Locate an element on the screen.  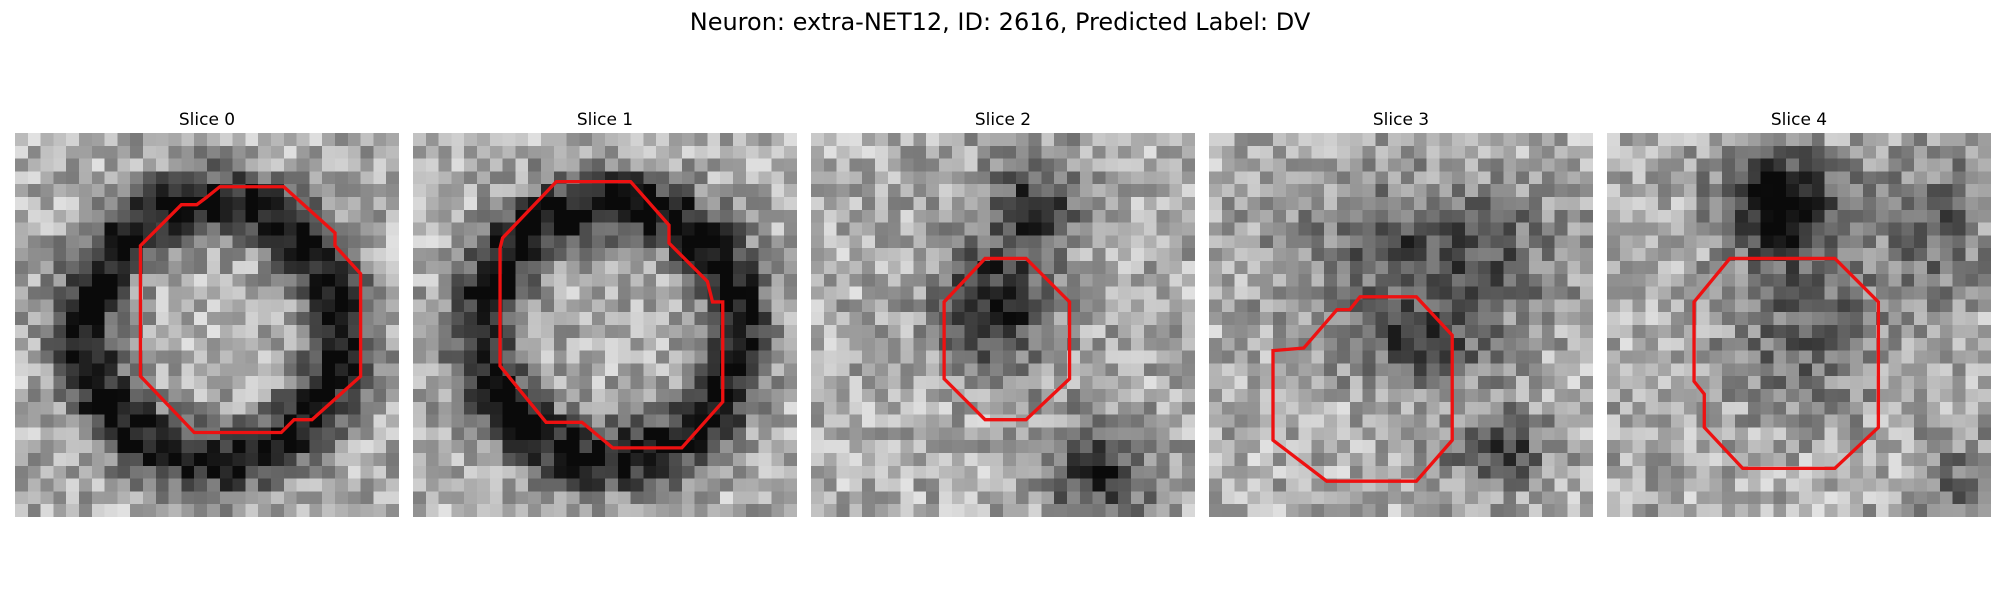
slice-panel-4: Slice 4 is located at coordinates (1799, 312).